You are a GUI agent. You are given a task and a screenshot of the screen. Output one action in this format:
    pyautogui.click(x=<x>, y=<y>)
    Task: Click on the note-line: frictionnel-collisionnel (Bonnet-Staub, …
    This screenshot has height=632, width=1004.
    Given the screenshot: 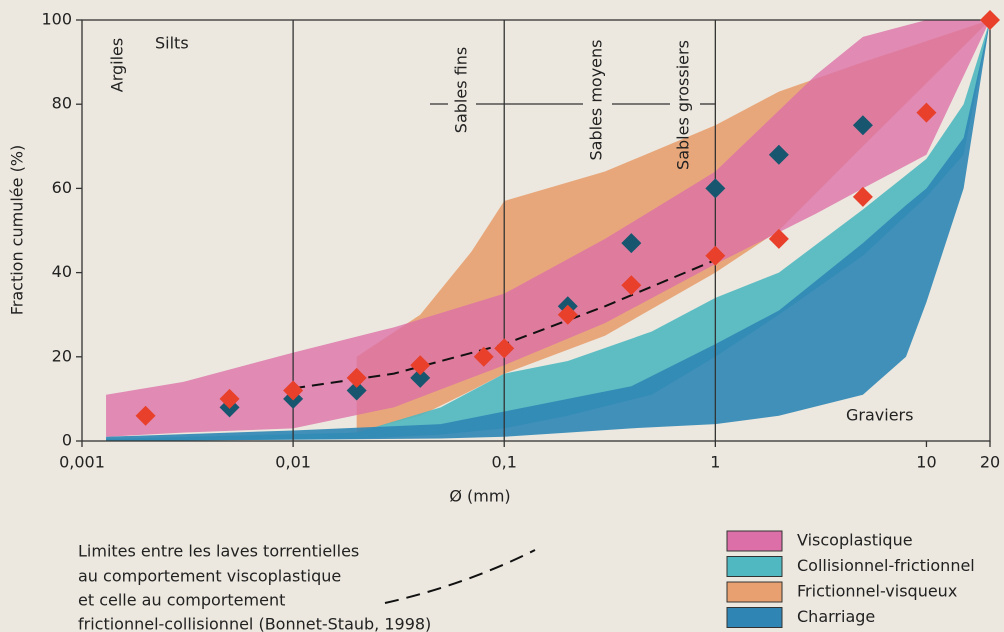 What is the action you would take?
    pyautogui.click(x=254, y=623)
    